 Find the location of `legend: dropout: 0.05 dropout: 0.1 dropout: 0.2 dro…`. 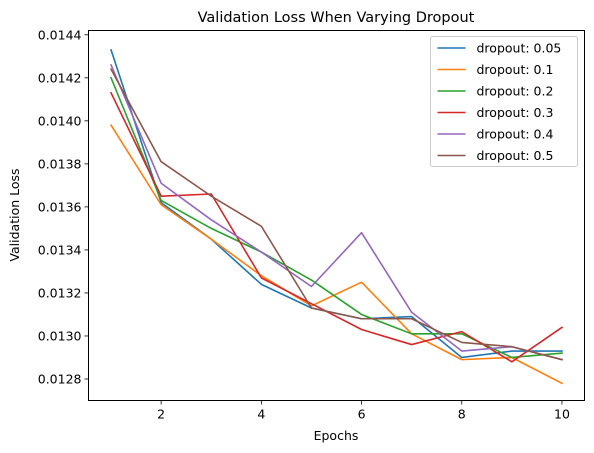

legend: dropout: 0.05 dropout: 0.1 dropout: 0.2 dro… is located at coordinates (504, 101).